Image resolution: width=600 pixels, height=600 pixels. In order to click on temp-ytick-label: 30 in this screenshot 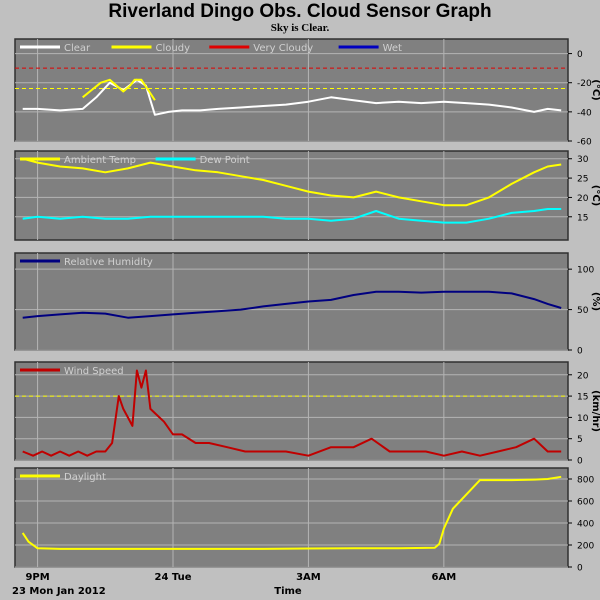, I will do `click(583, 160)`.